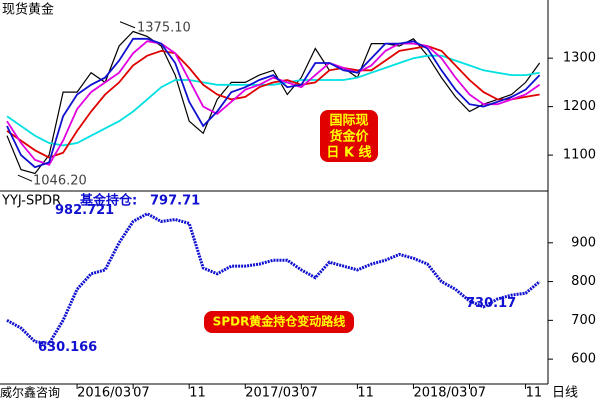 The height and width of the screenshot is (400, 600). I want to click on low-label: 730.17, so click(491, 303).